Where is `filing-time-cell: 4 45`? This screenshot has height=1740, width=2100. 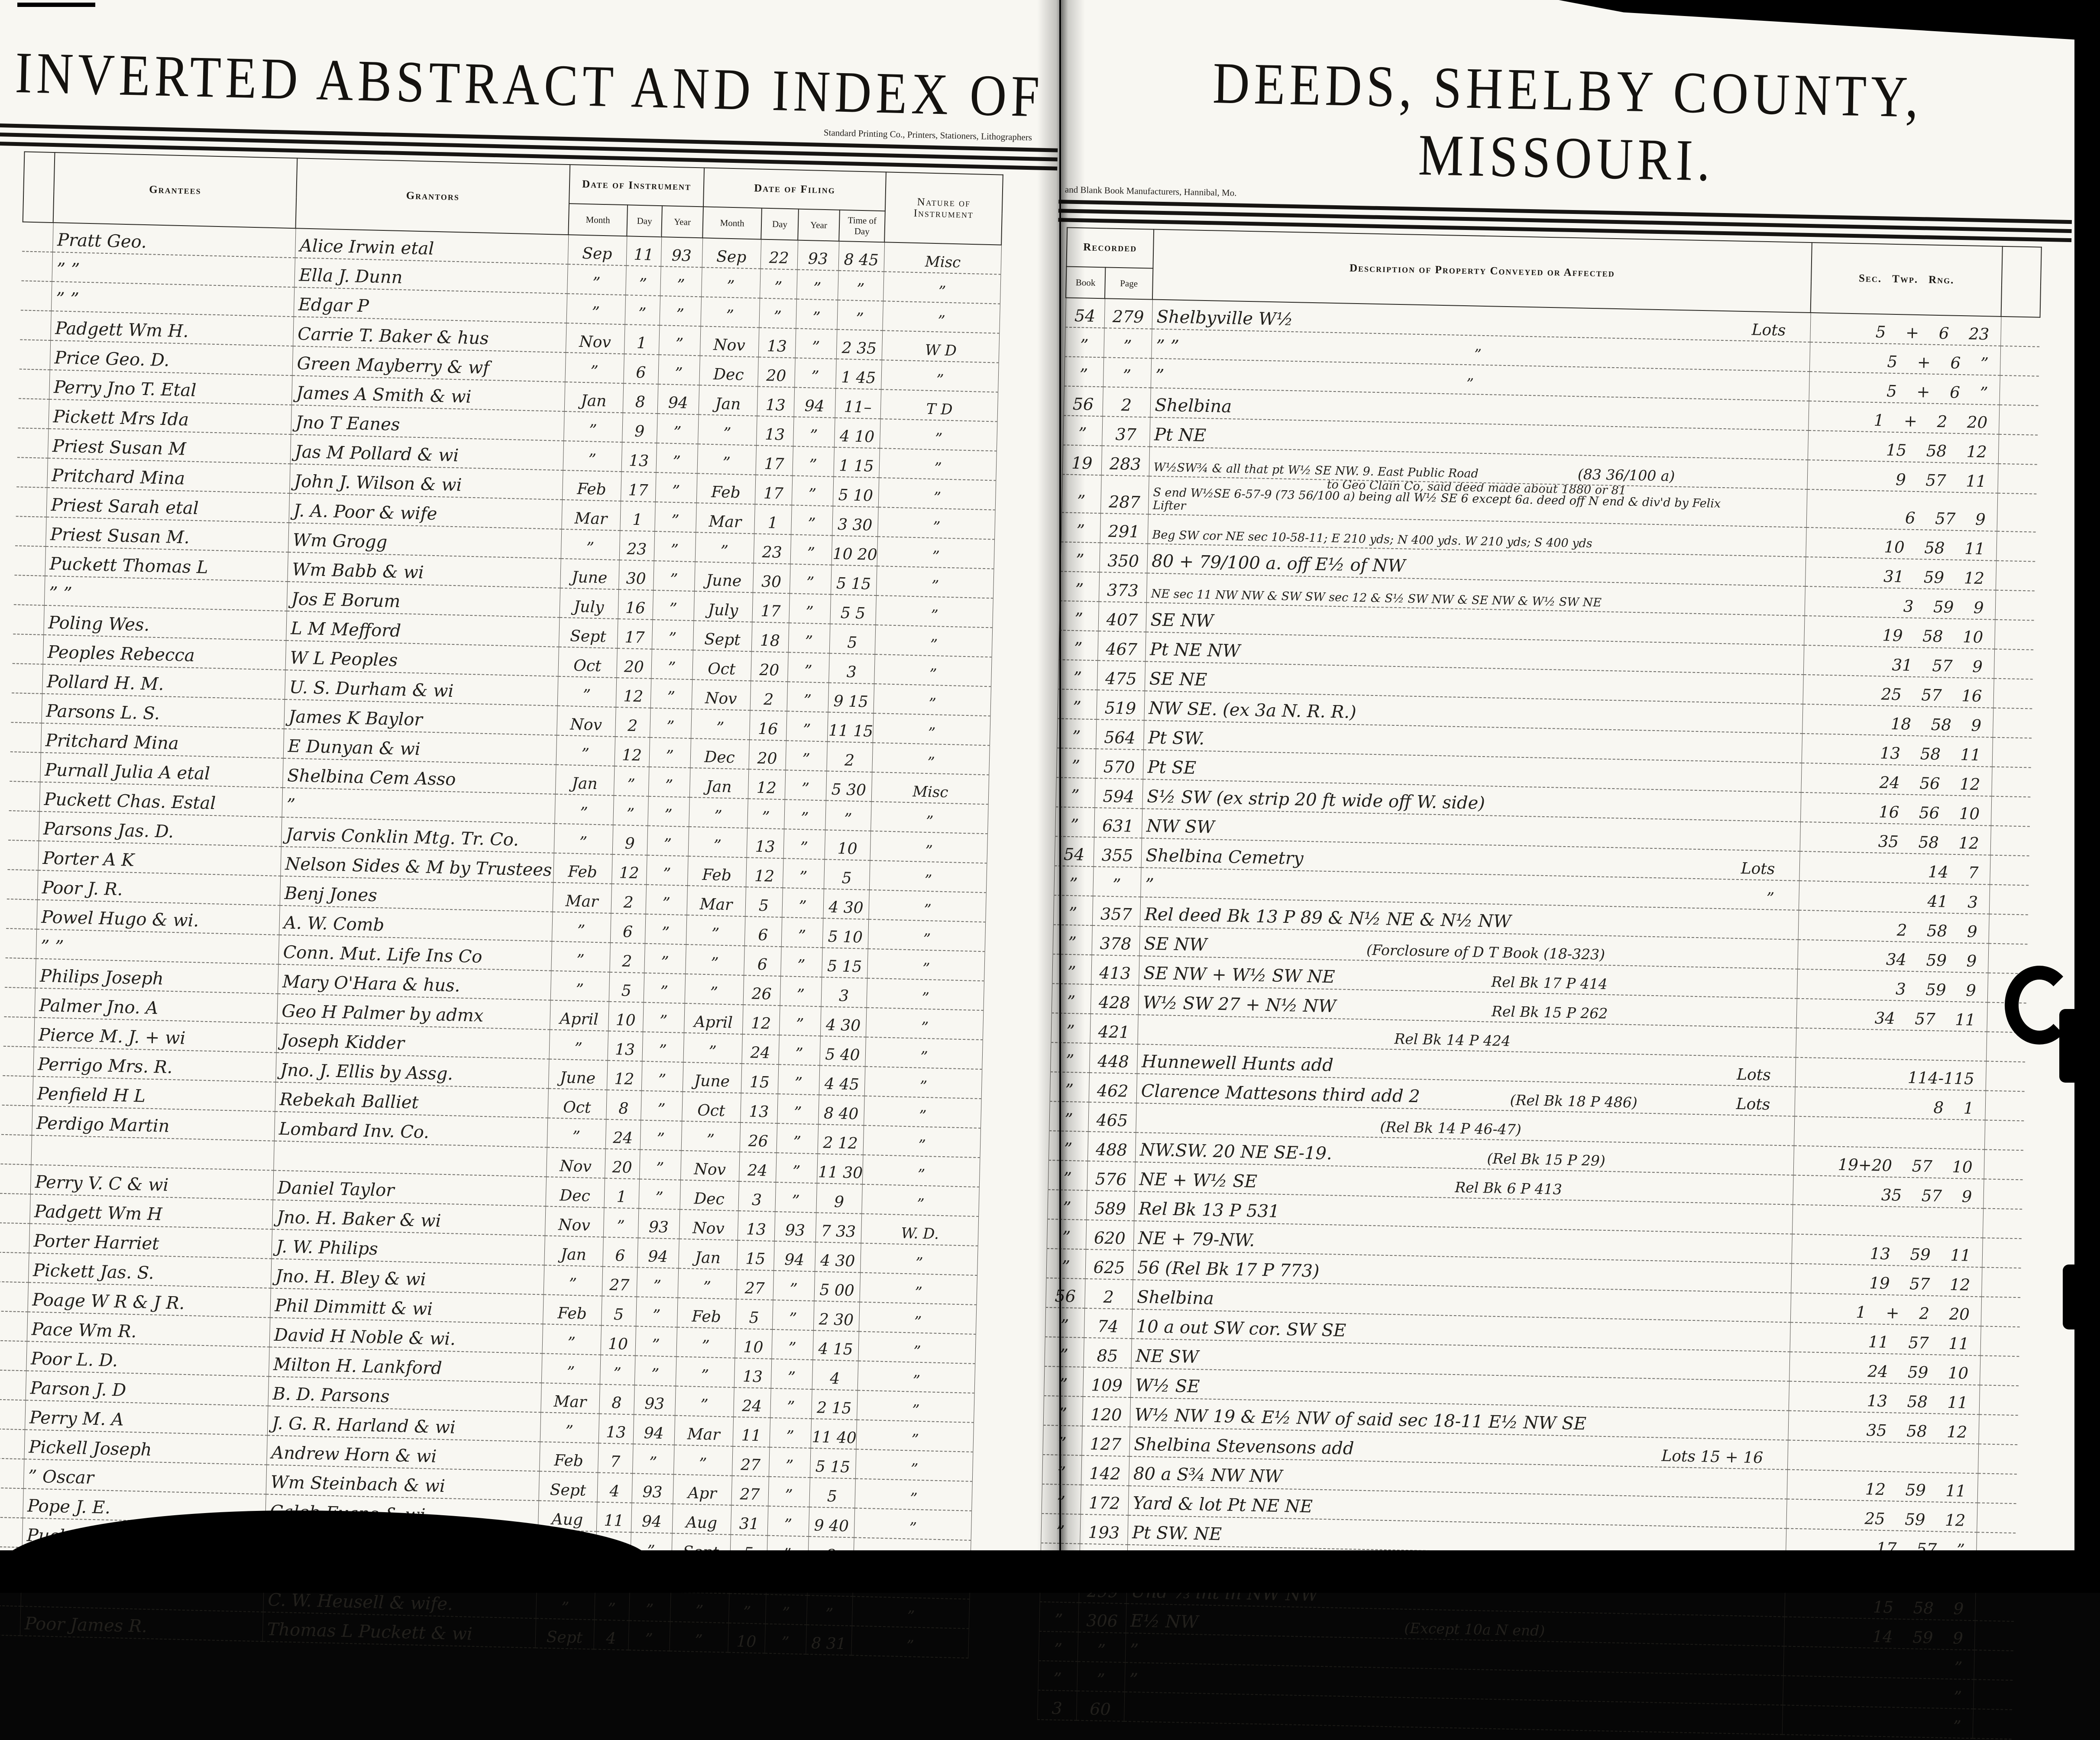 filing-time-cell: 4 45 is located at coordinates (842, 1080).